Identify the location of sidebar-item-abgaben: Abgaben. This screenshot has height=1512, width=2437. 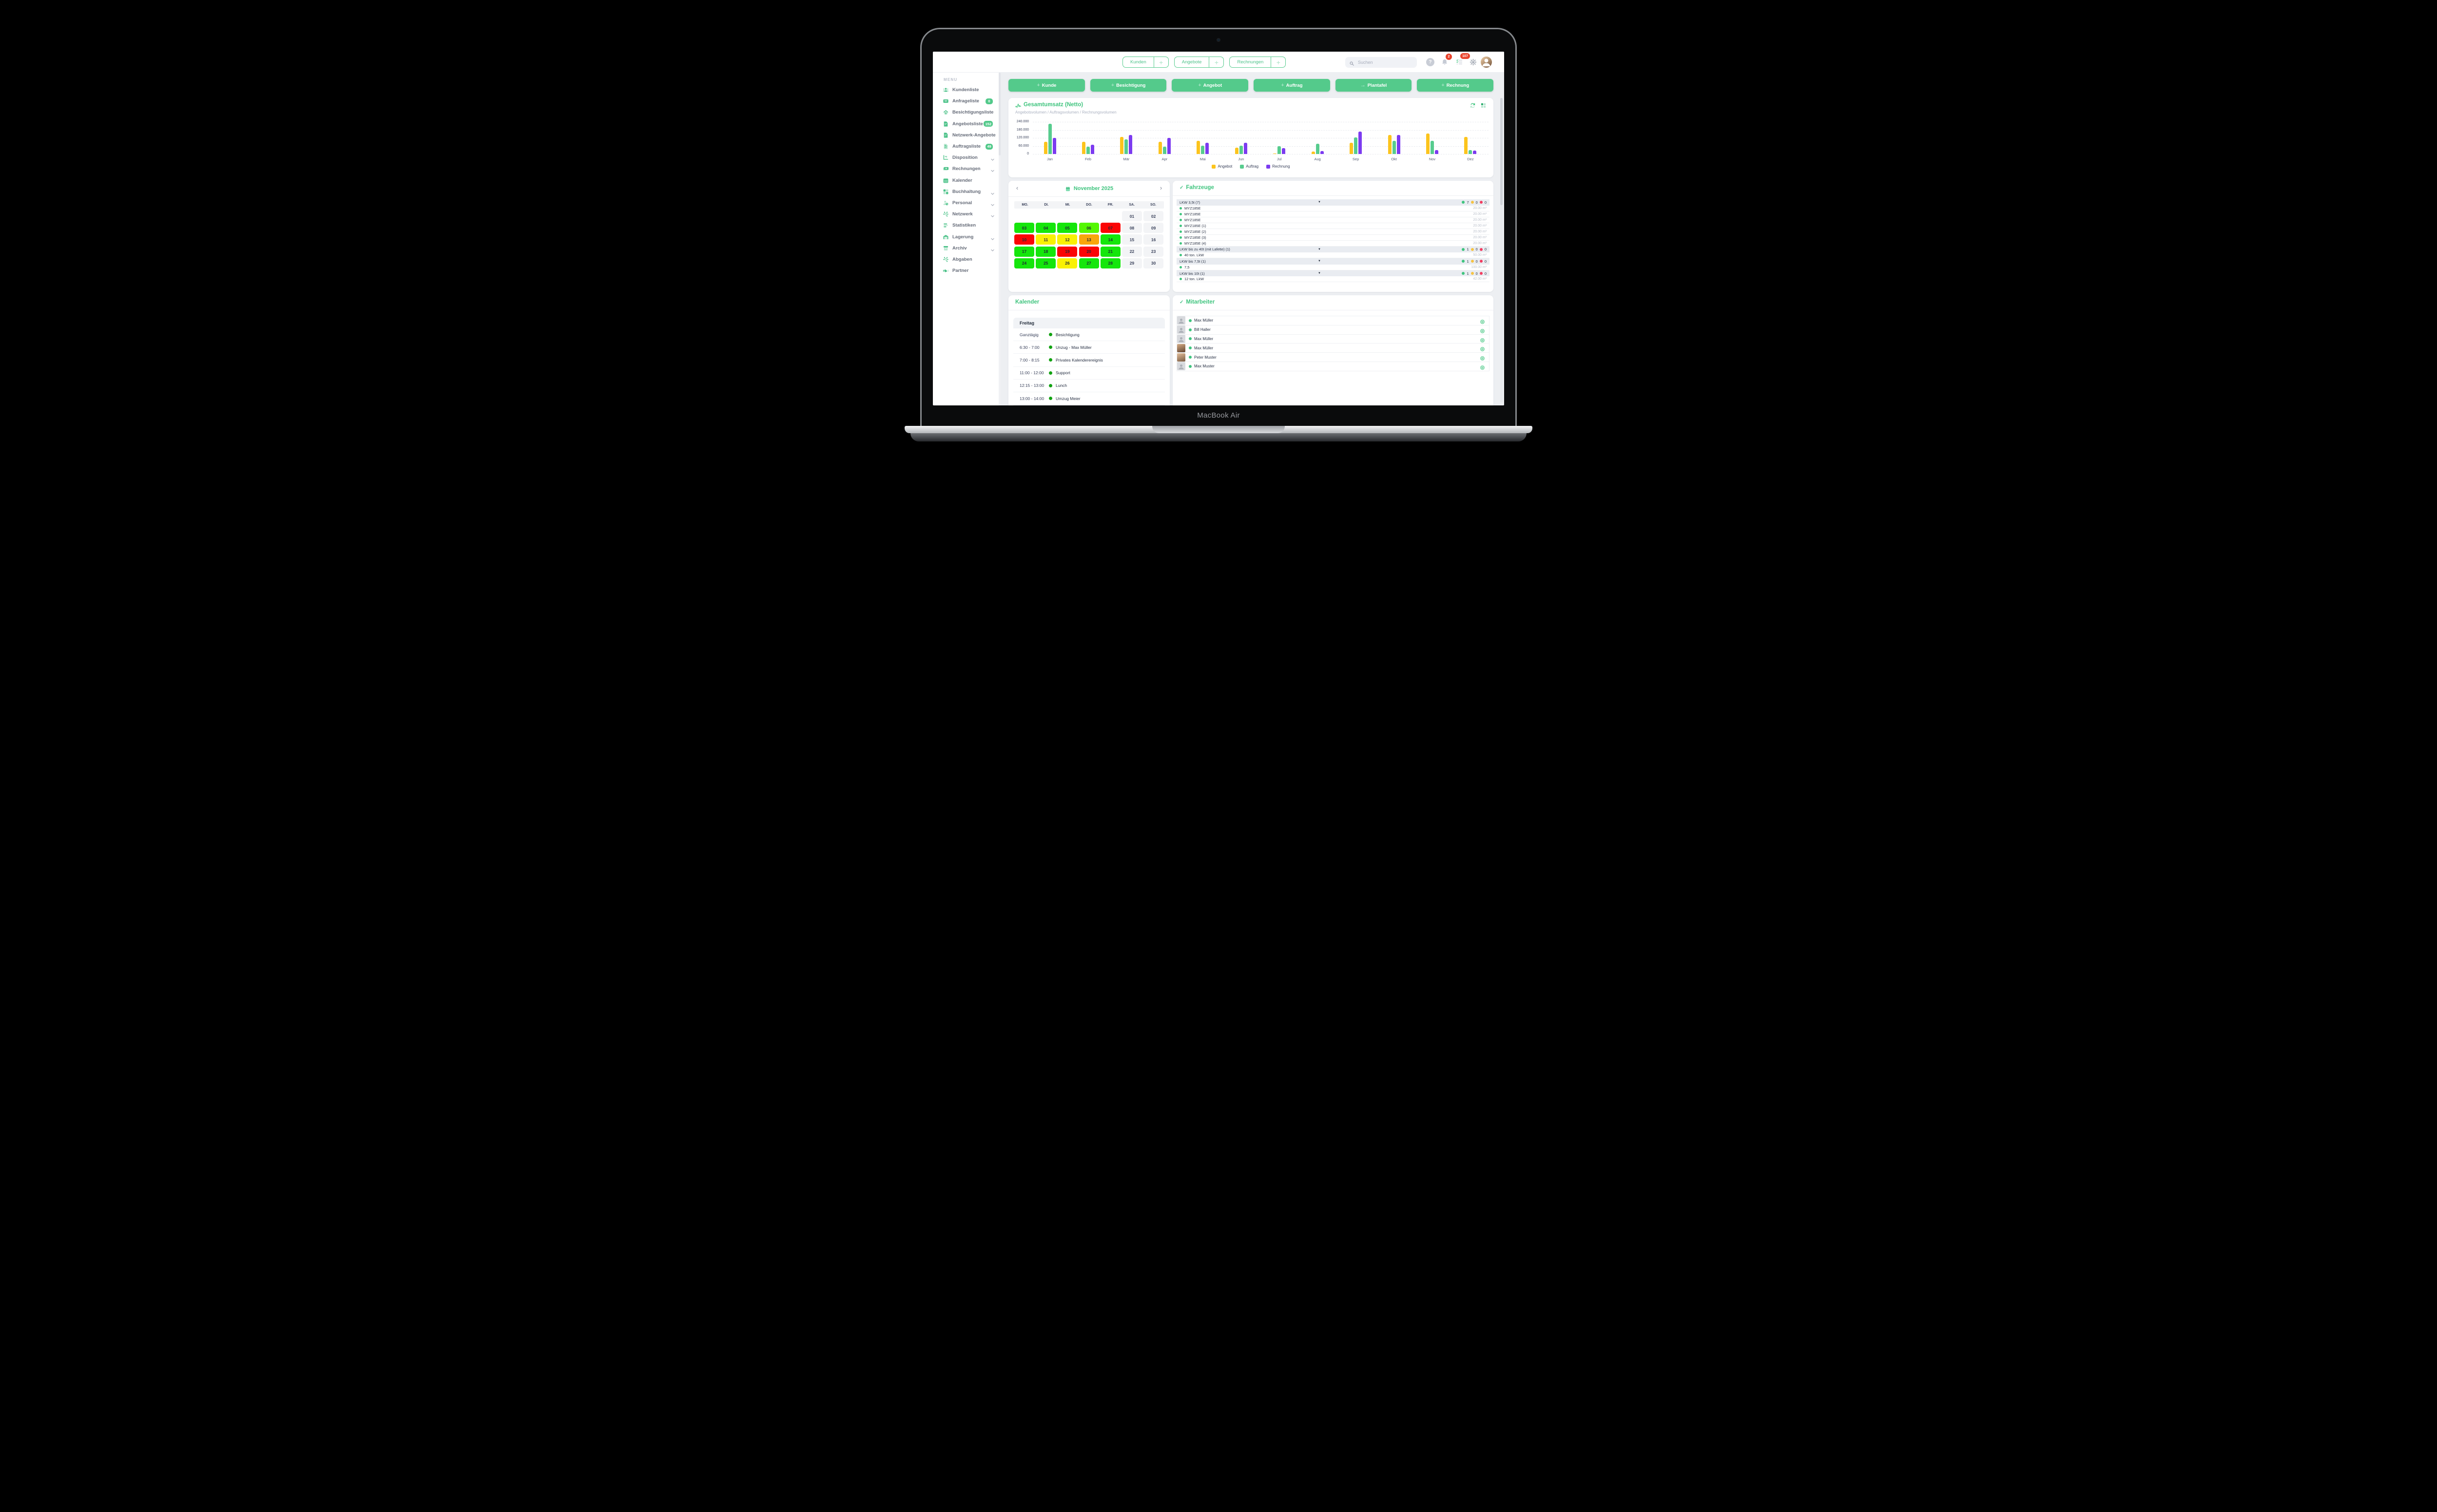
(967, 259).